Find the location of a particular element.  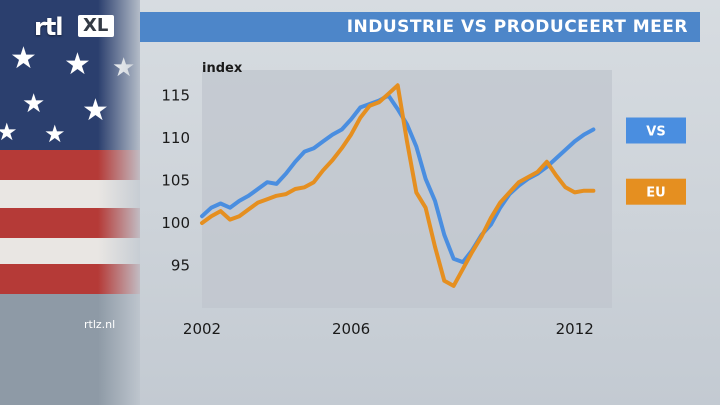

legend-label: EU is located at coordinates (655, 193).